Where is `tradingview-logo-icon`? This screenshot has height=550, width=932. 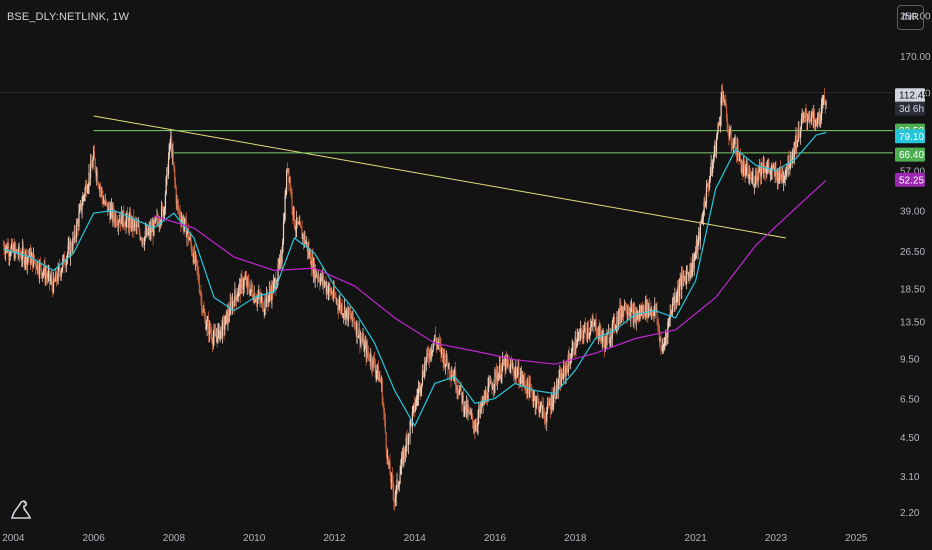
tradingview-logo-icon is located at coordinates (21, 509).